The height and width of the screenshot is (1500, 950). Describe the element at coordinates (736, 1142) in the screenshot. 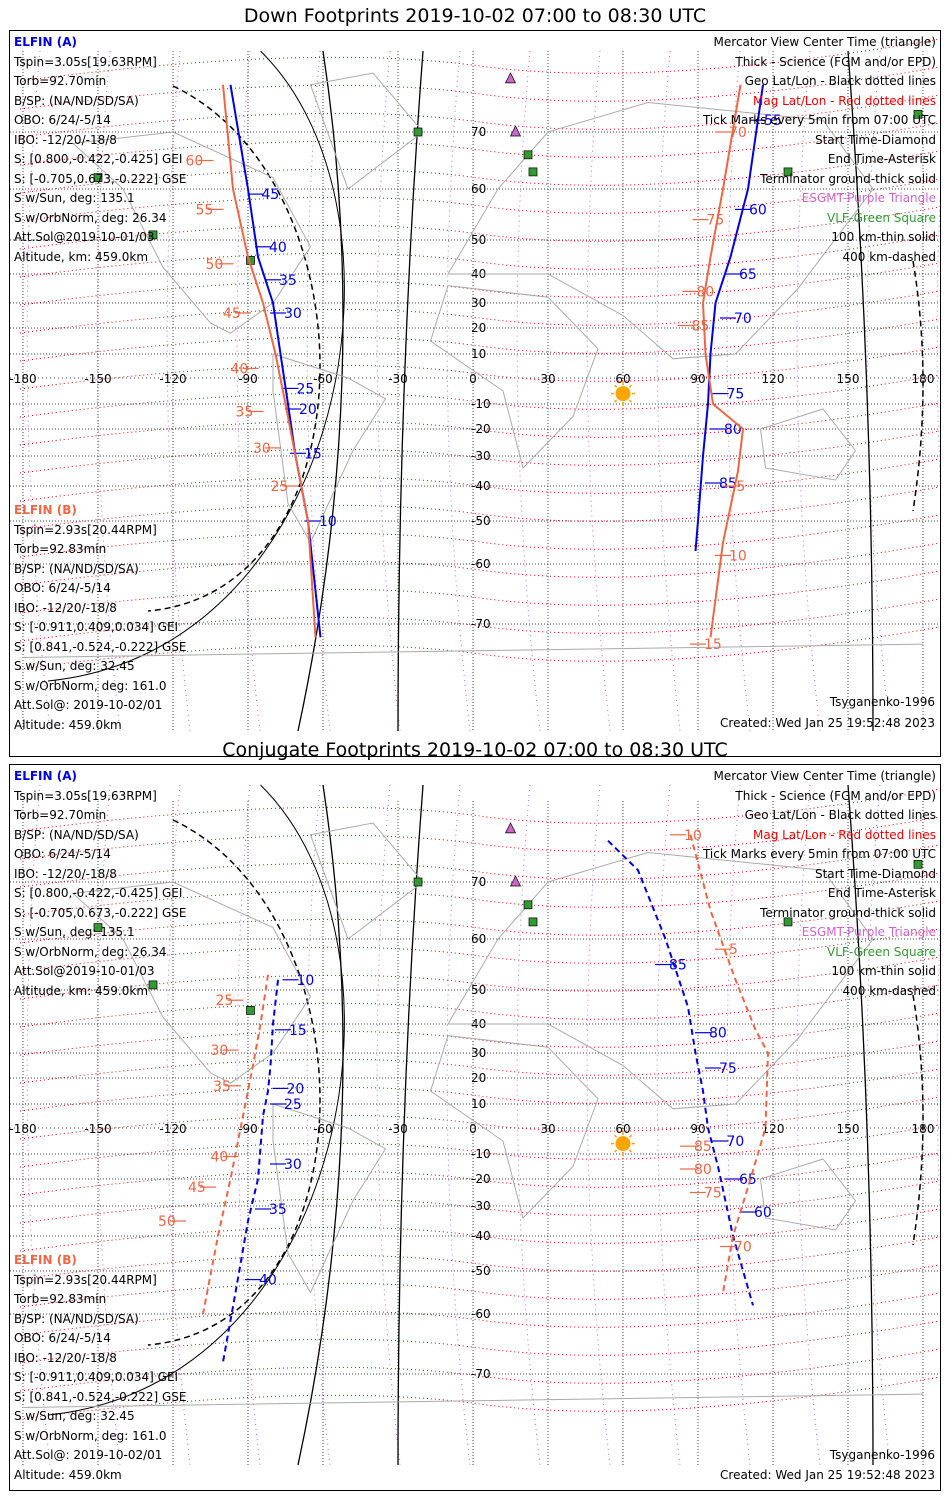

I see `tick-label: 70` at that location.